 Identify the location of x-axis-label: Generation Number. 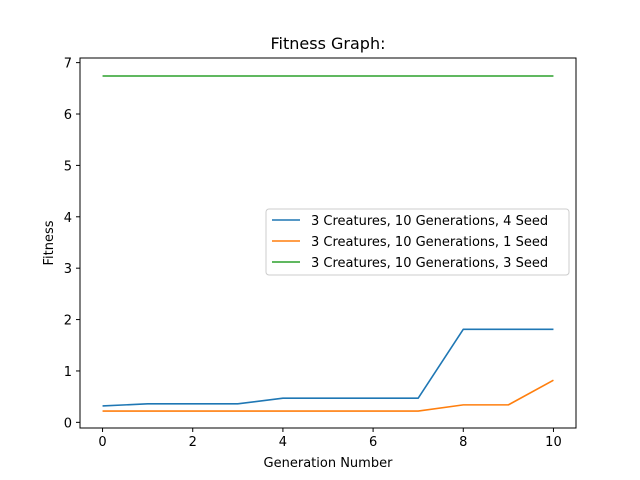
(329, 463).